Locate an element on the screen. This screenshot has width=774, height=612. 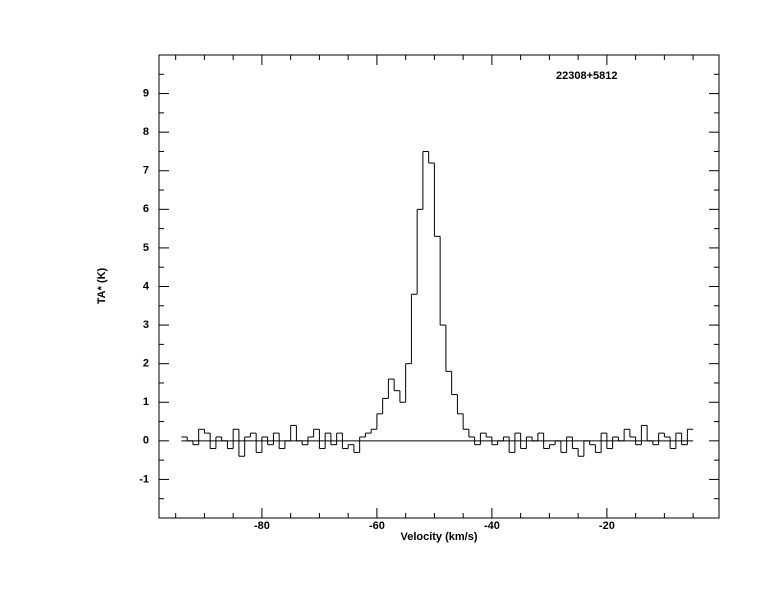
y-tick-label: 5 is located at coordinates (146, 248).